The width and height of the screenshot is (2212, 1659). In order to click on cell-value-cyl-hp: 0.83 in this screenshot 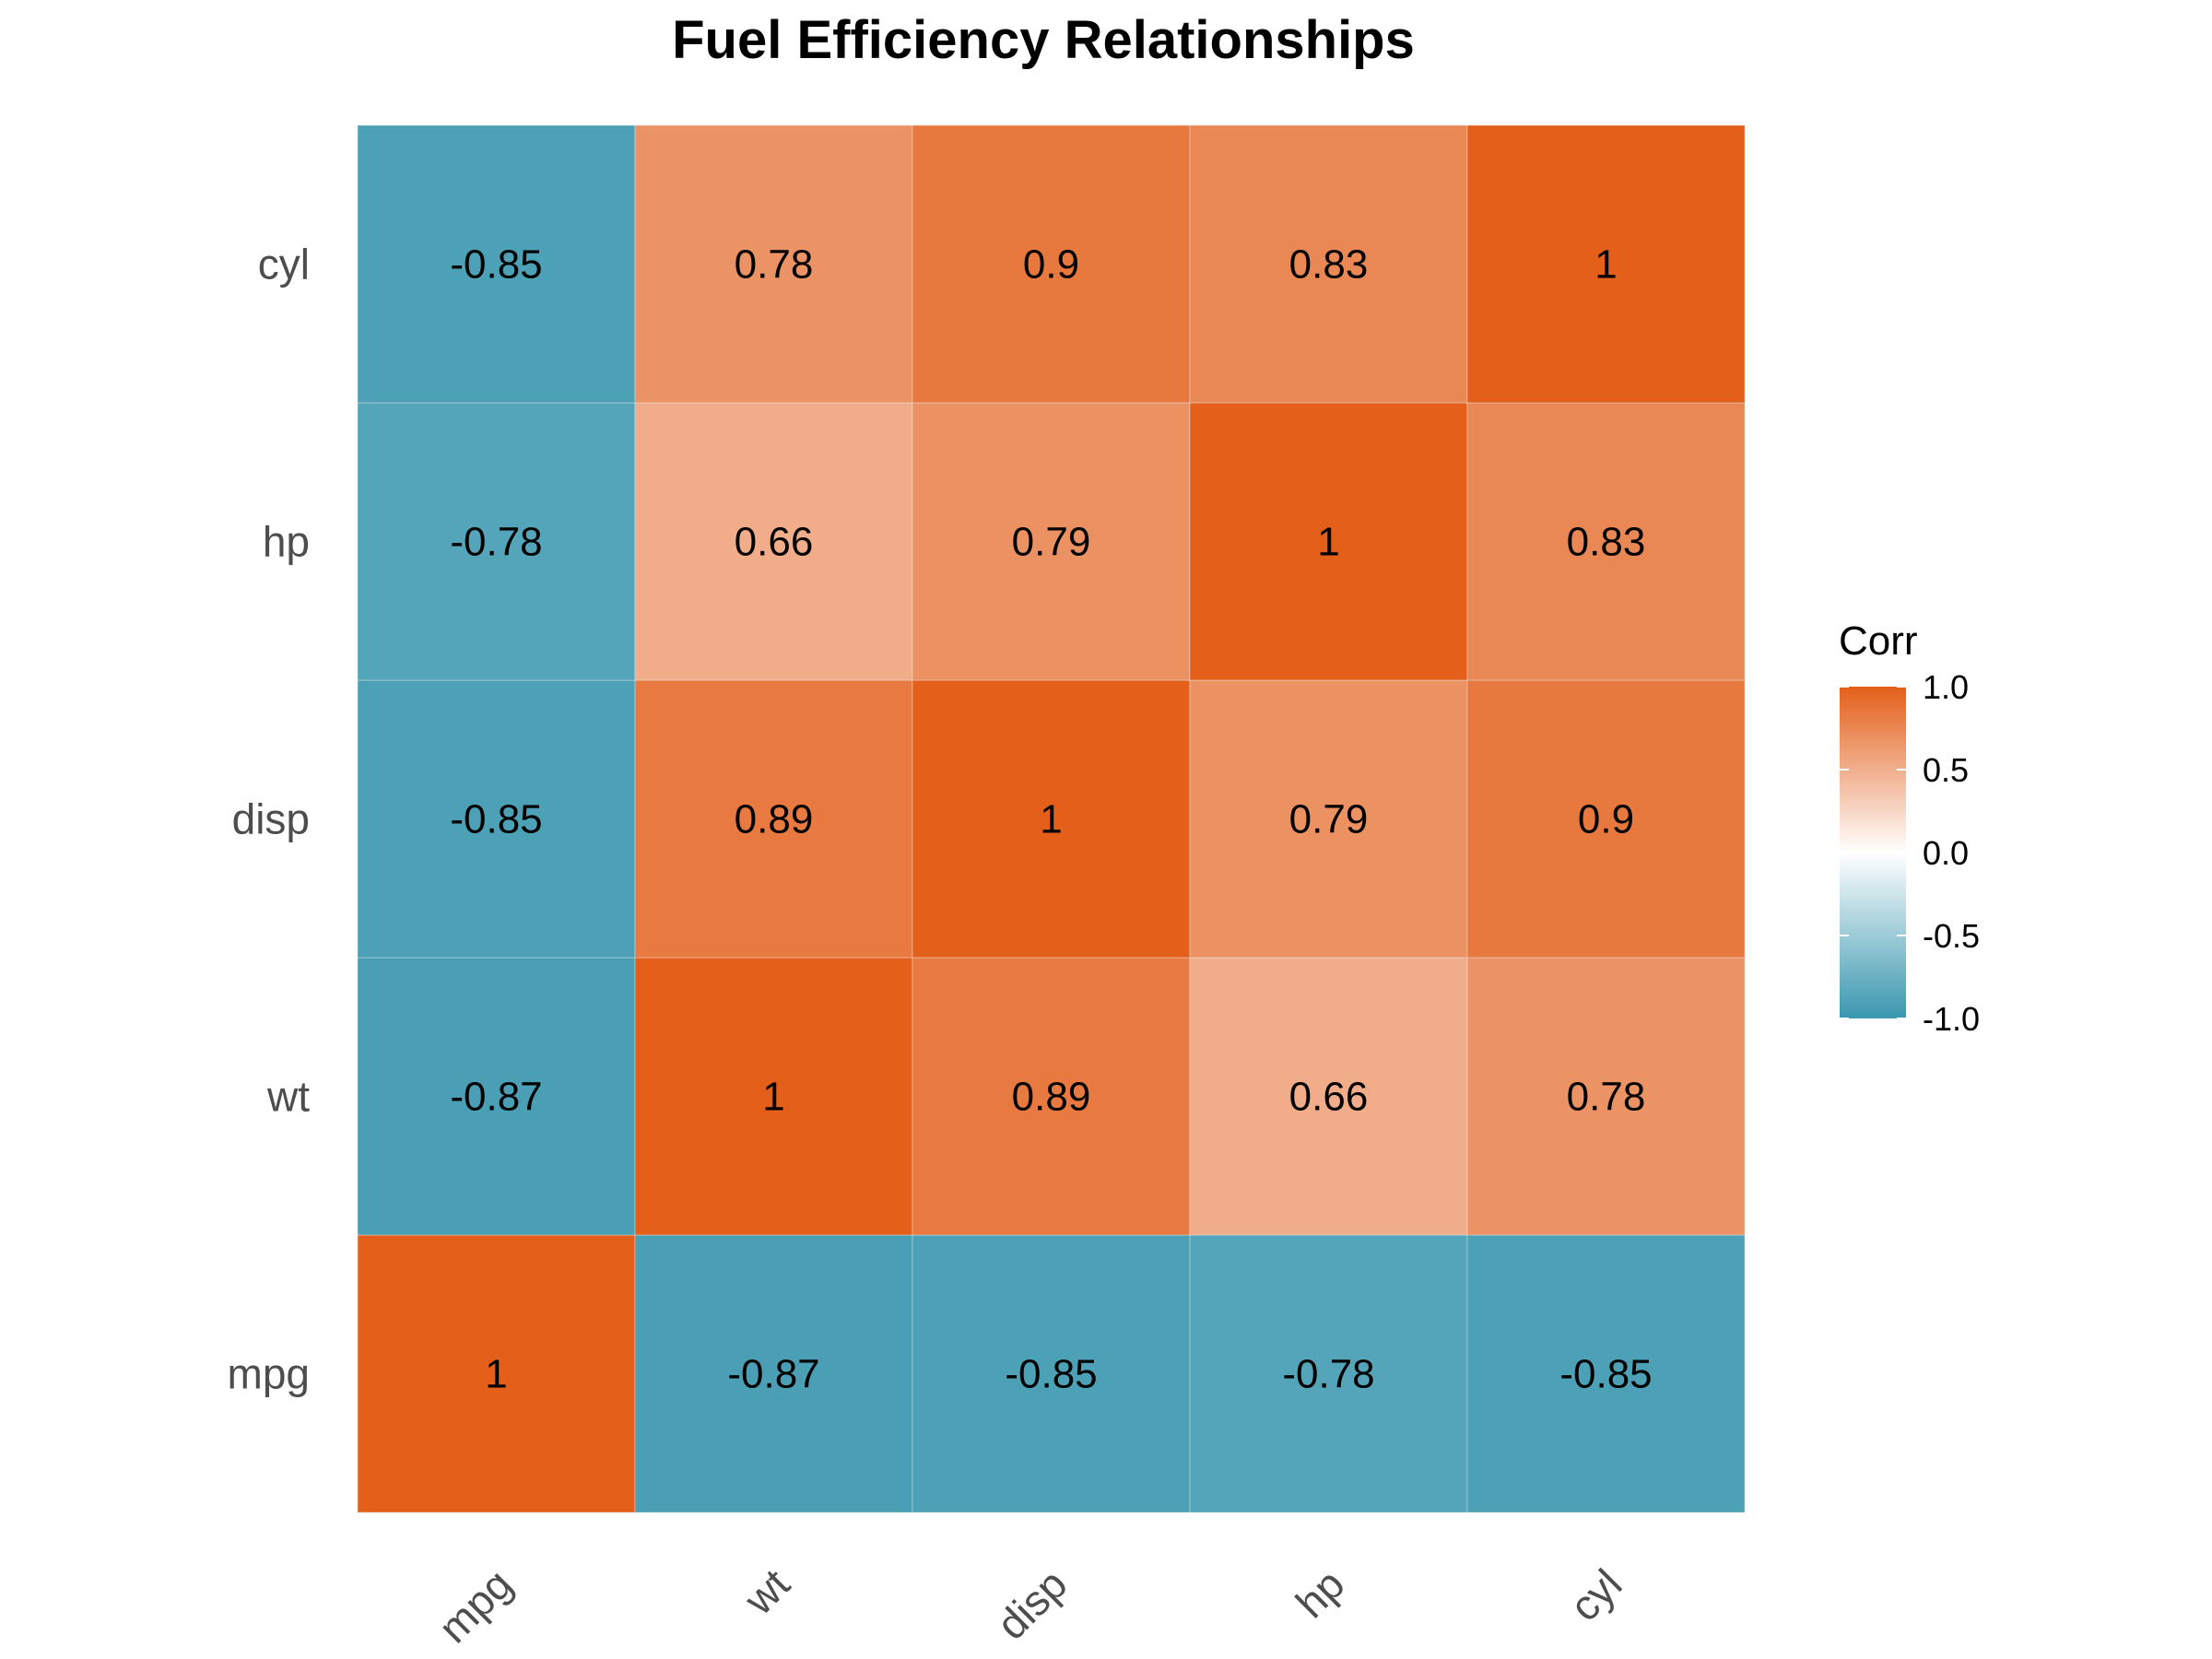, I will do `click(1329, 265)`.